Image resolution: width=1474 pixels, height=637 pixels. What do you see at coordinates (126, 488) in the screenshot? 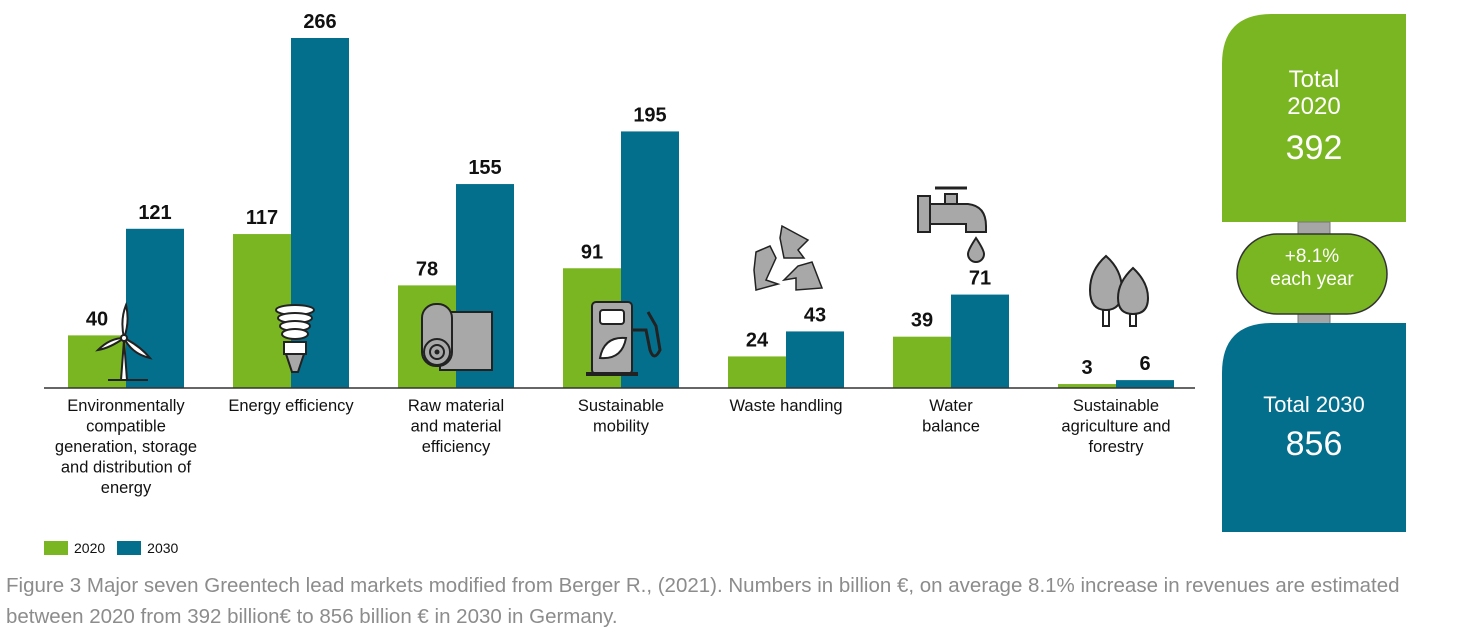
I see `category-label-0-line-4: energy` at bounding box center [126, 488].